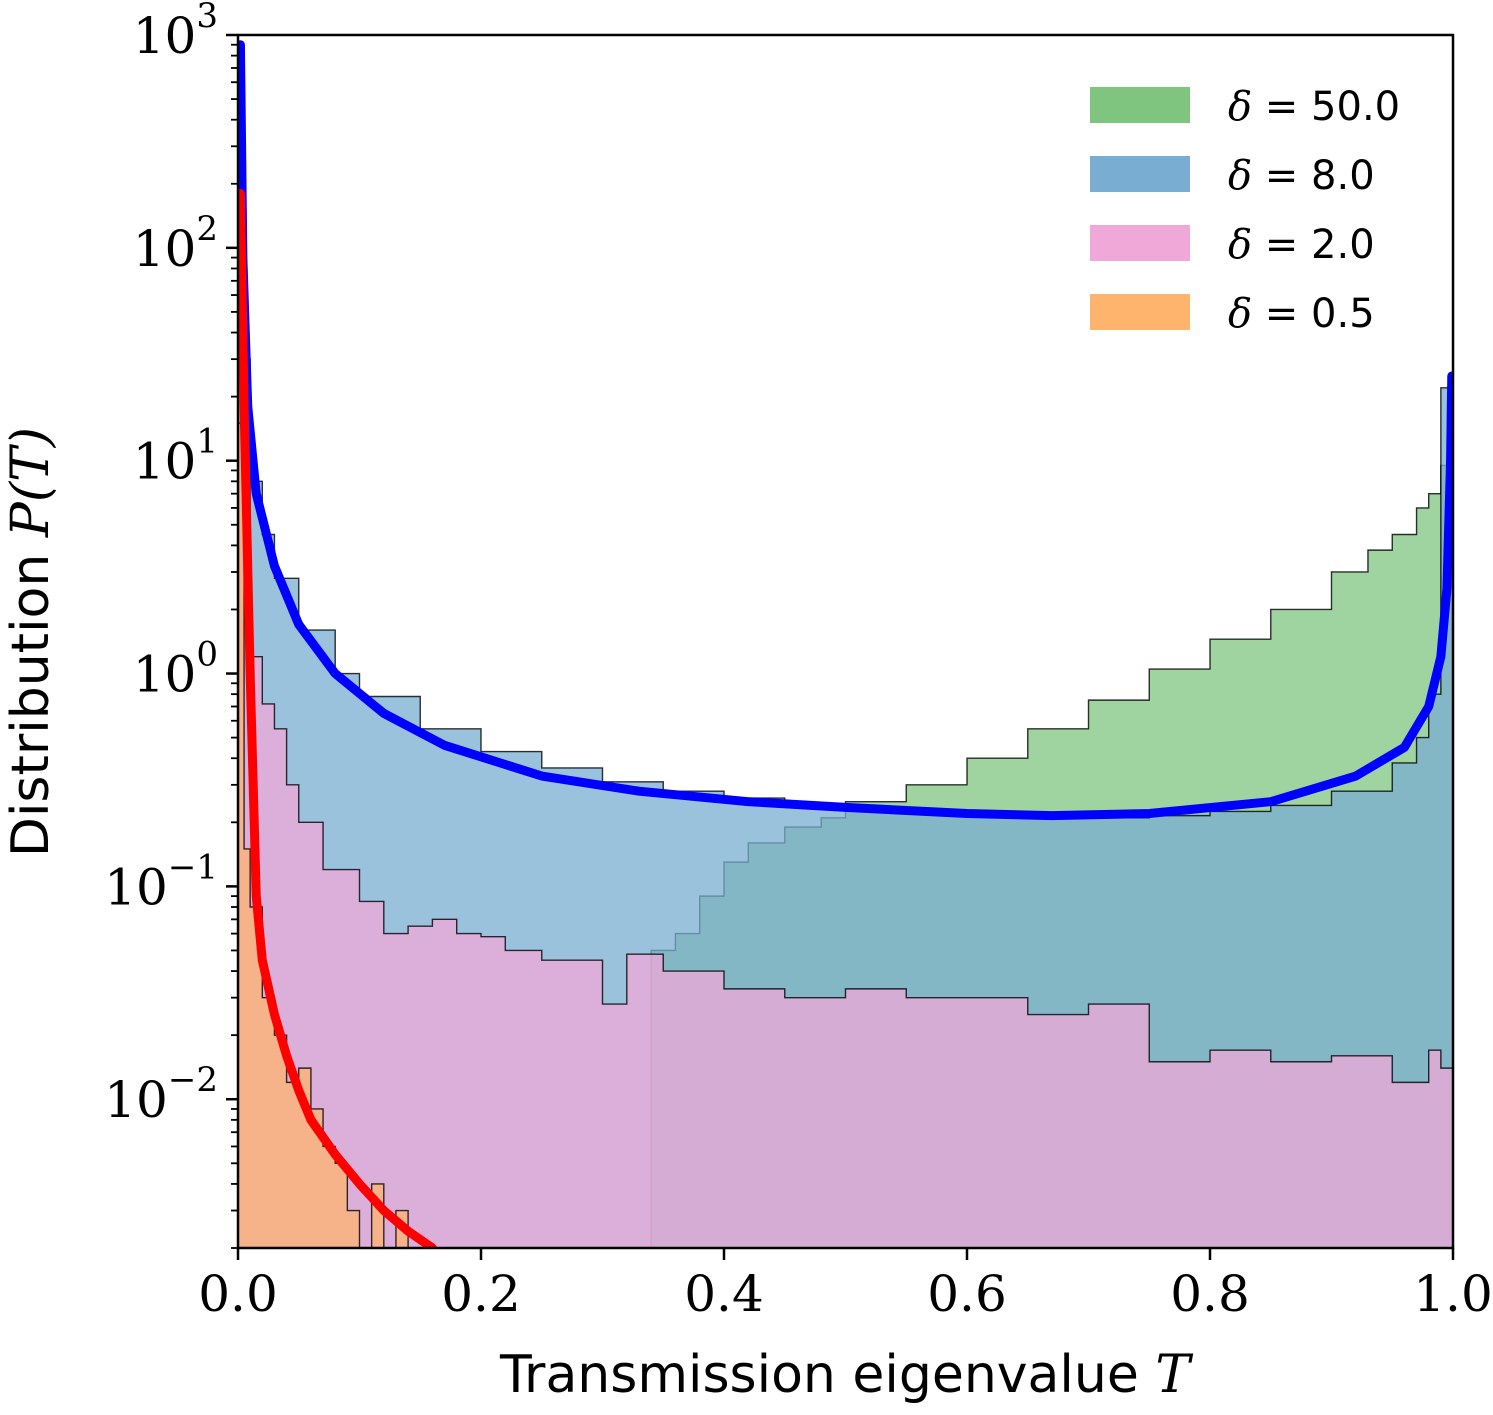 The image size is (1493, 1415). What do you see at coordinates (1301, 176) in the screenshot?
I see `legend-label-delta-8: δ = 8.0` at bounding box center [1301, 176].